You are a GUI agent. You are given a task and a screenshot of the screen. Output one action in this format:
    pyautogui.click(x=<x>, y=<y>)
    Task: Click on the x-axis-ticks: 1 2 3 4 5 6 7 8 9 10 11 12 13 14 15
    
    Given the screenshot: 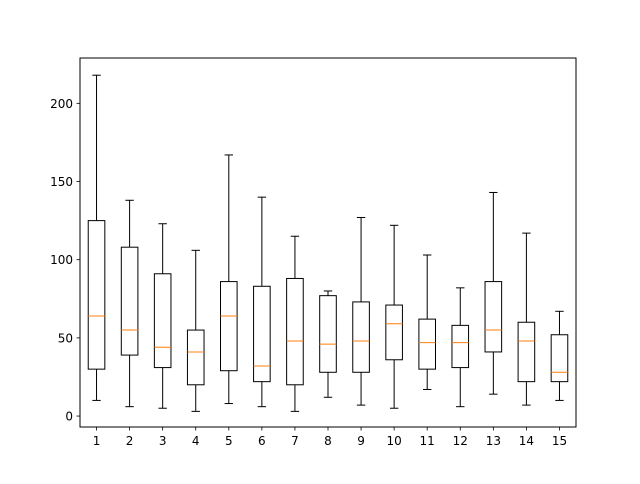 What is the action you would take?
    pyautogui.click(x=330, y=437)
    